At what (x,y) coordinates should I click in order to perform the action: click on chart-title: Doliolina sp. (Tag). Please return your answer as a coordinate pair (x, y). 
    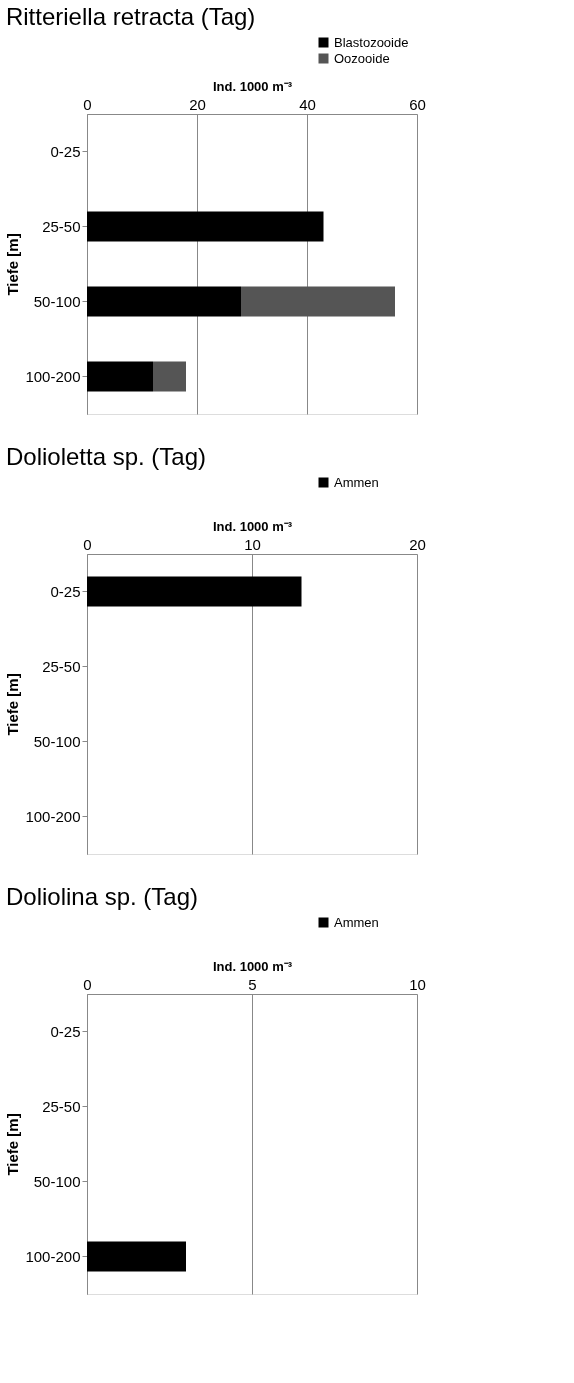
    Looking at the image, I should click on (102, 896).